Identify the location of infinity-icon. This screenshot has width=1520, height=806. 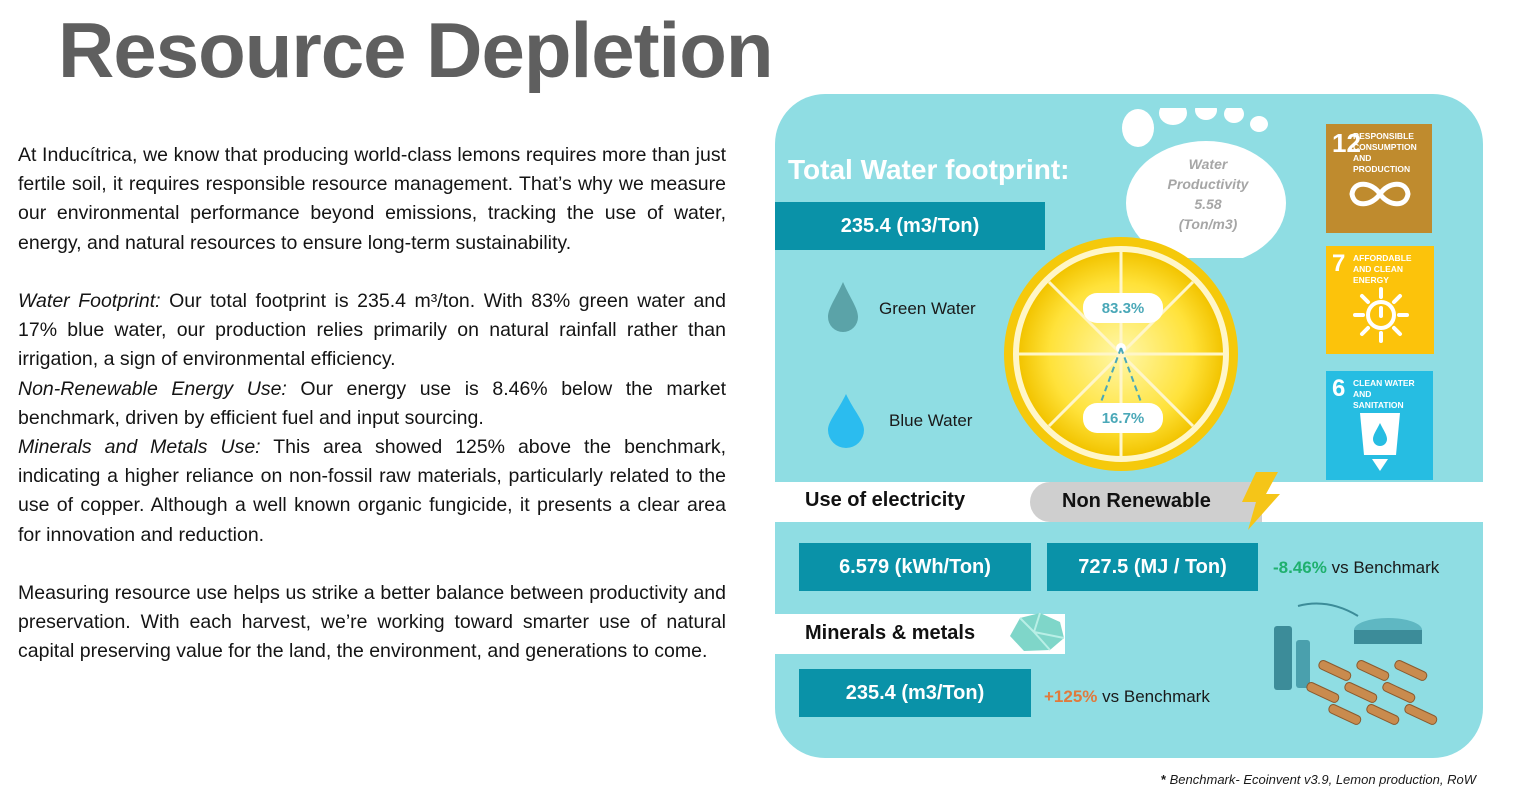
(1380, 194).